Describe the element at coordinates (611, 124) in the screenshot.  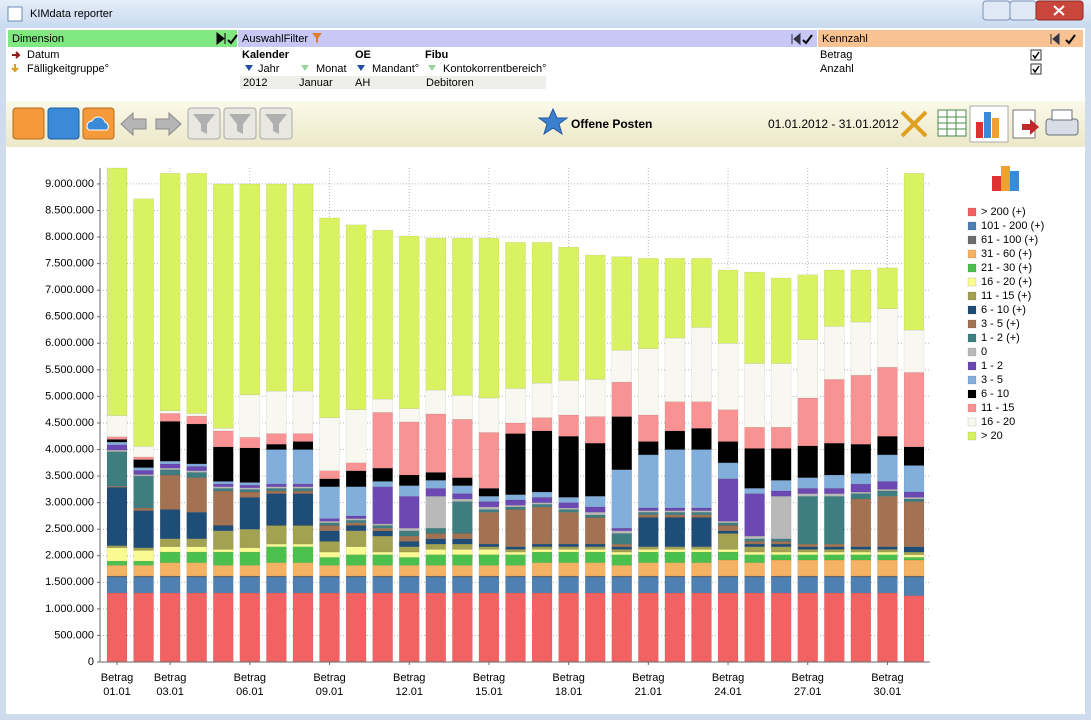
I see `report-title: Offene Posten` at that location.